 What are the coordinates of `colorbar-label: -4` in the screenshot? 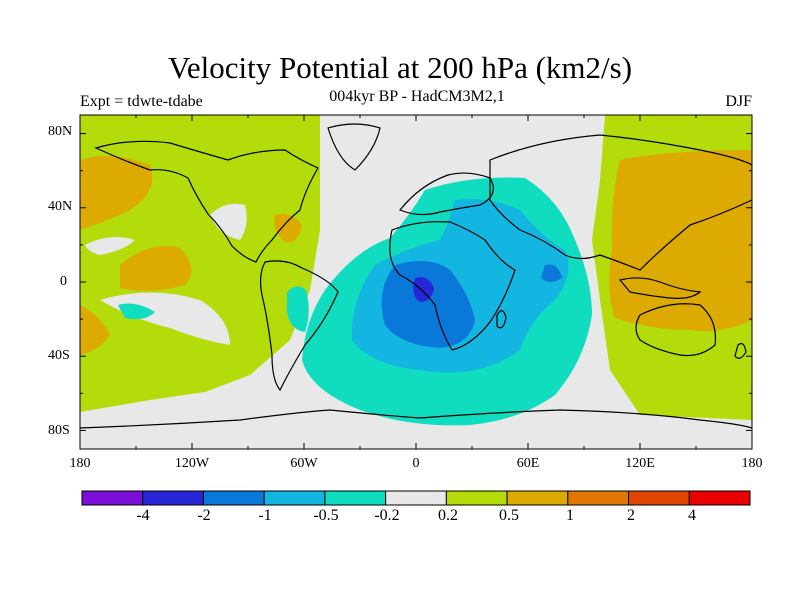 It's located at (143, 515).